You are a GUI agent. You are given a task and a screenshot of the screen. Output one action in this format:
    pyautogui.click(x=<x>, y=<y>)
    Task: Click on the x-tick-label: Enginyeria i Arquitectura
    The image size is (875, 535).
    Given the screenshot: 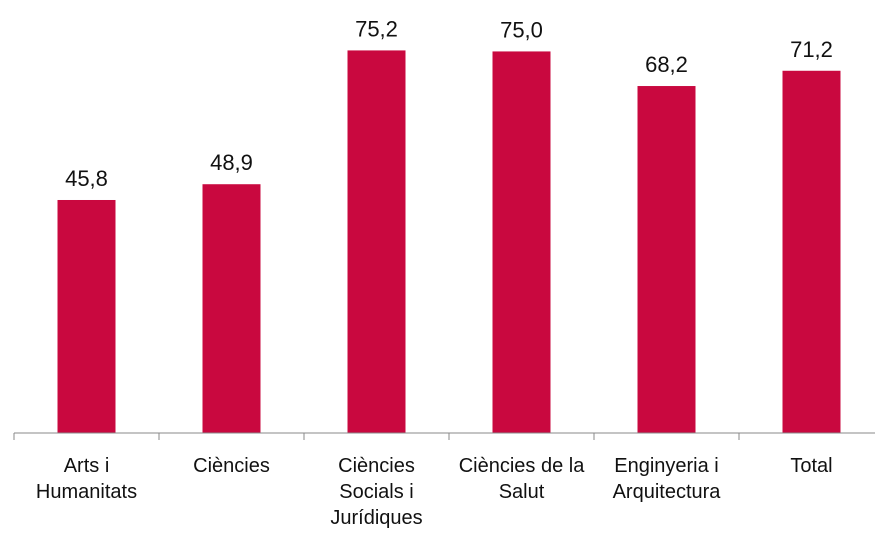 What is the action you would take?
    pyautogui.click(x=666, y=479)
    